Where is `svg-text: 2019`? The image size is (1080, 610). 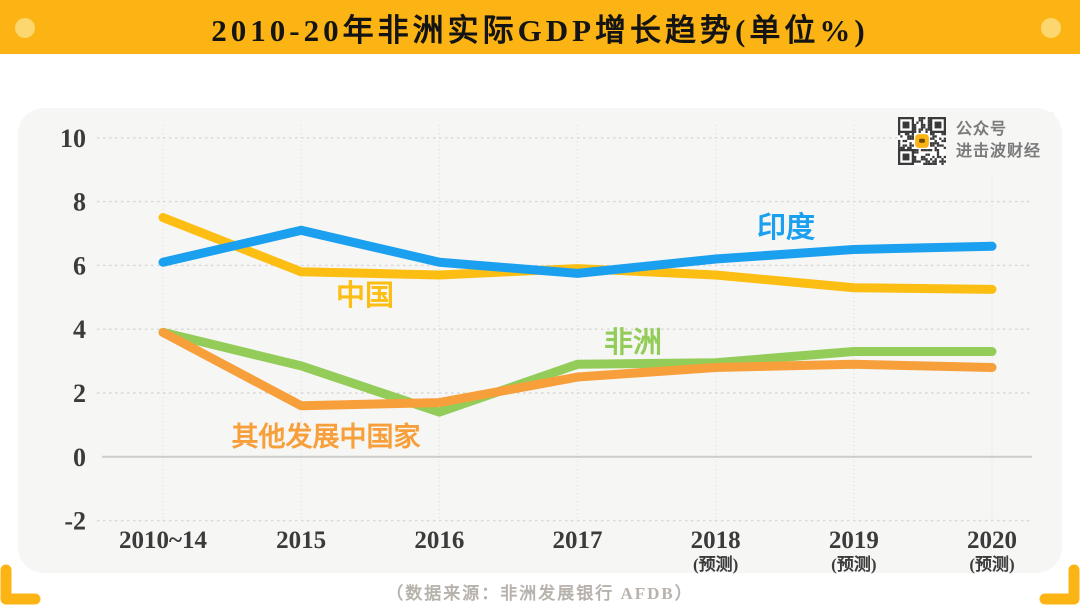
svg-text: 2019 is located at coordinates (854, 540).